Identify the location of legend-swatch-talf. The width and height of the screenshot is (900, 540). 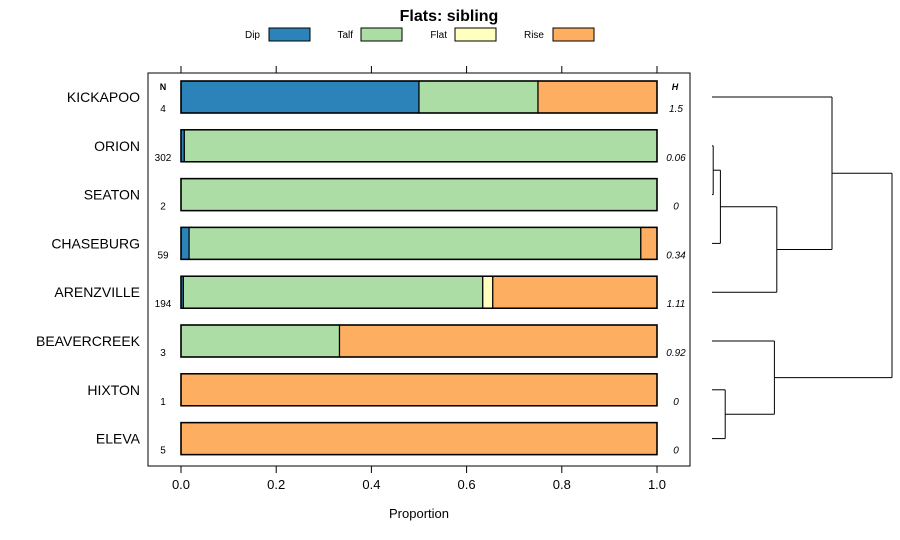
(381, 34).